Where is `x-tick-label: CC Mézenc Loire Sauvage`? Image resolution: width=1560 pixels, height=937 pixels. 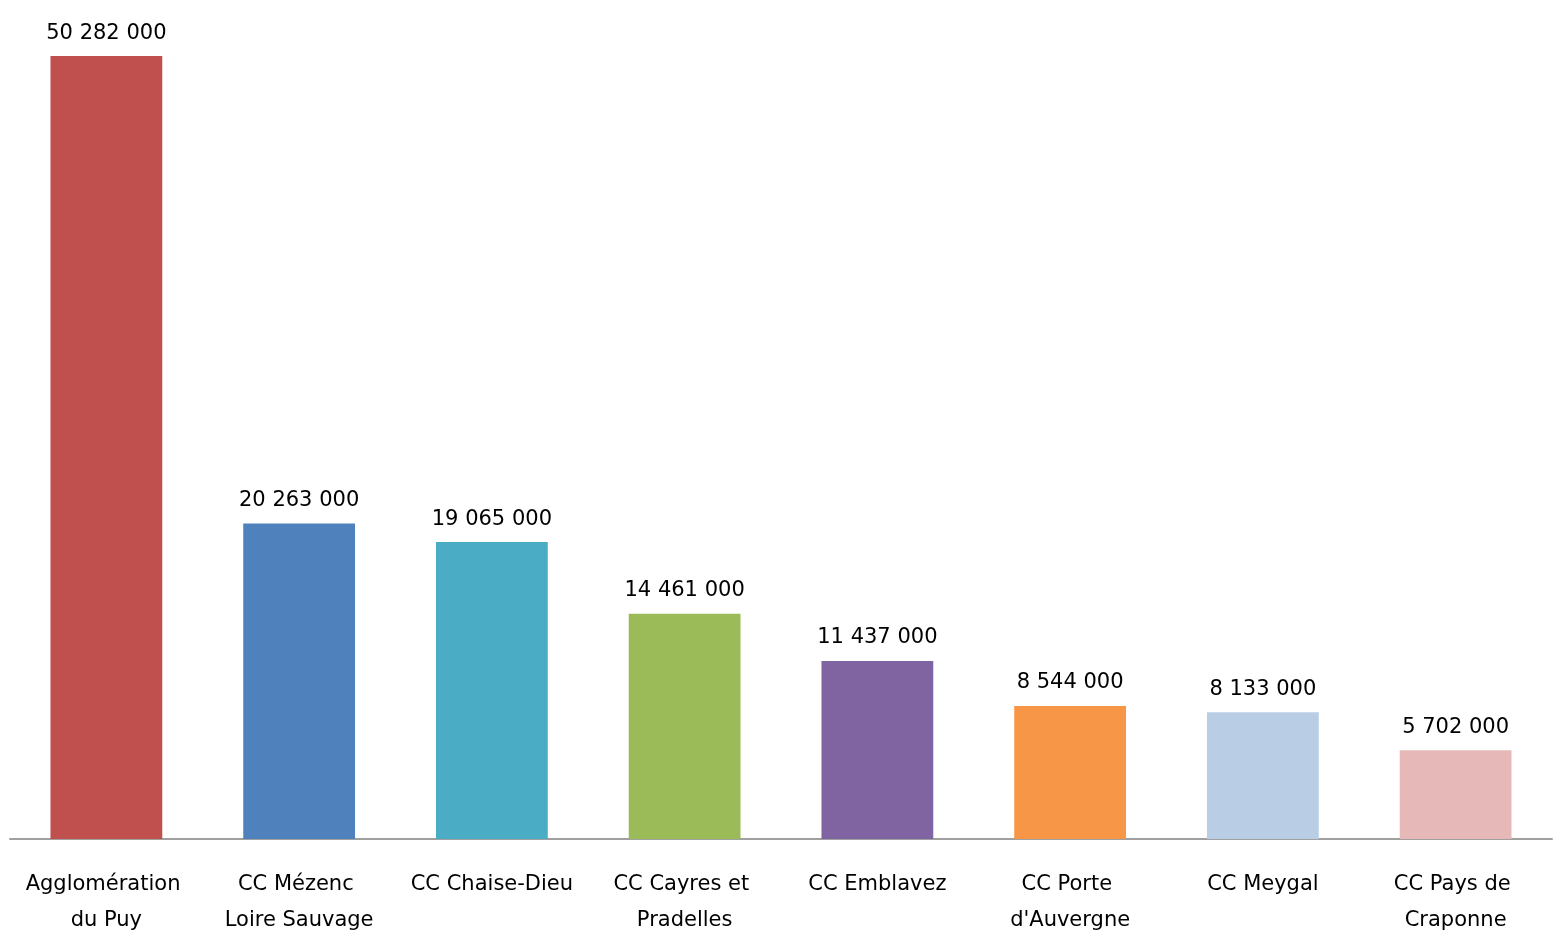
x-tick-label: CC Mézenc Loire Sauvage is located at coordinates (299, 901).